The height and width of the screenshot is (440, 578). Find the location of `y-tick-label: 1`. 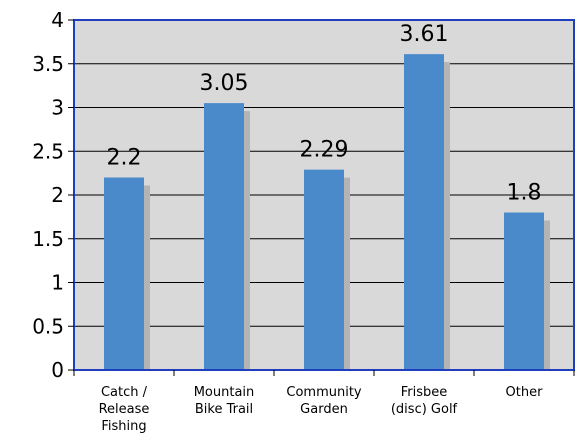

y-tick-label: 1 is located at coordinates (57, 283).